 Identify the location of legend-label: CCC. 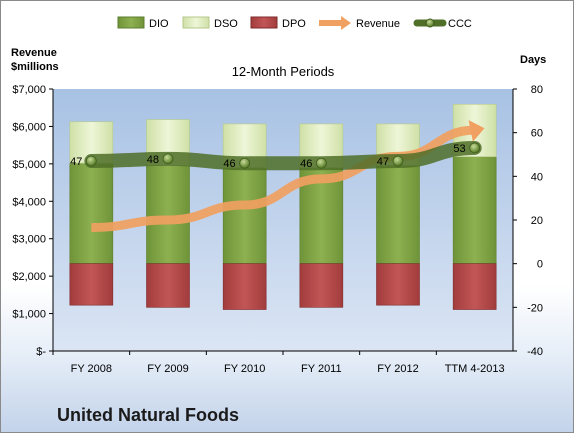
(460, 24).